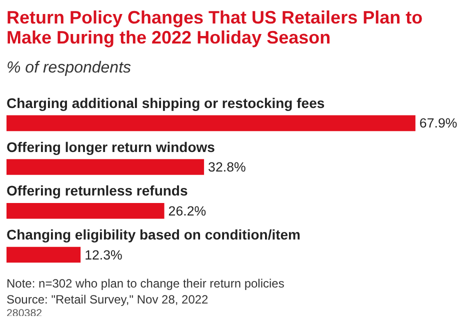 The width and height of the screenshot is (470, 325). What do you see at coordinates (438, 123) in the screenshot?
I see `data-label: 67.9%` at bounding box center [438, 123].